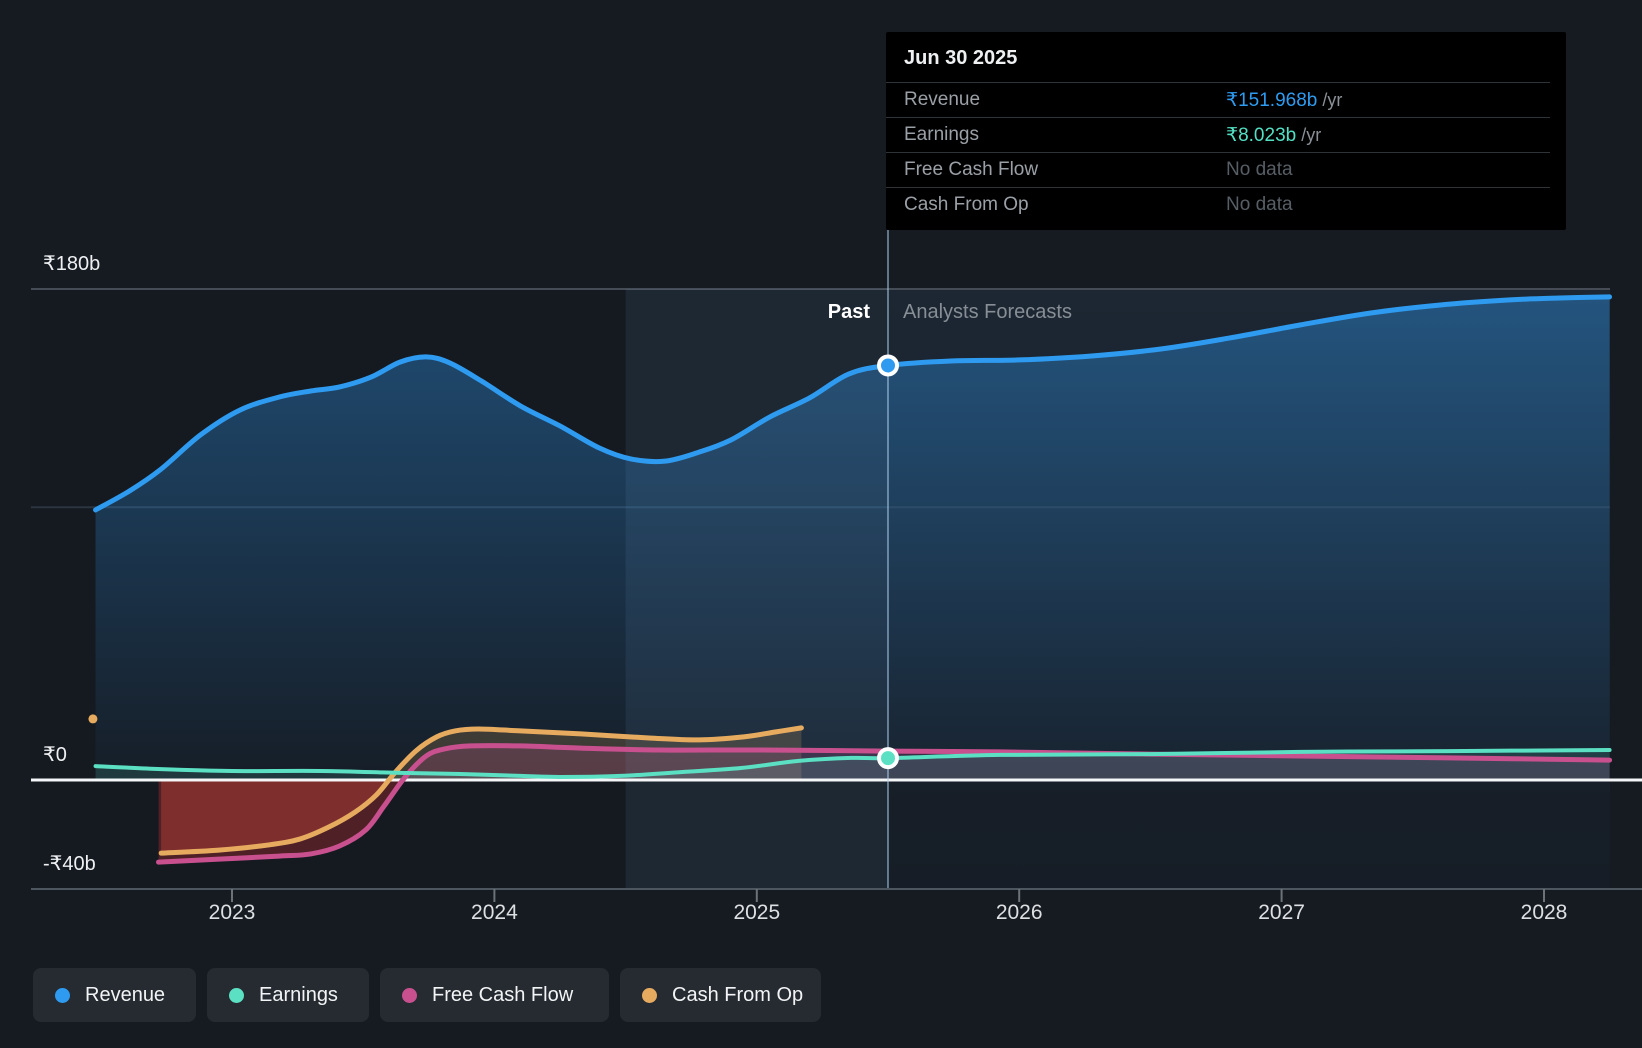  Describe the element at coordinates (942, 99) in the screenshot. I see `tooltip-label: Revenue` at that location.